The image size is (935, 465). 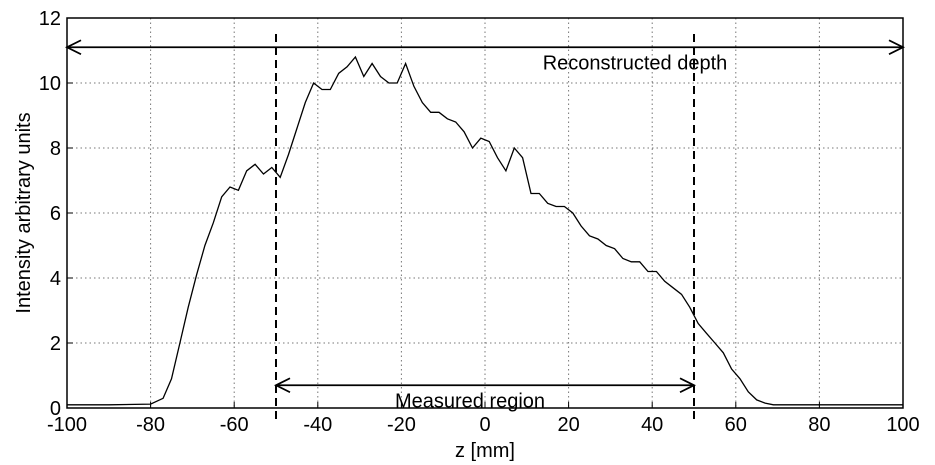 What do you see at coordinates (568, 425) in the screenshot?
I see `x-tick-label: 20` at bounding box center [568, 425].